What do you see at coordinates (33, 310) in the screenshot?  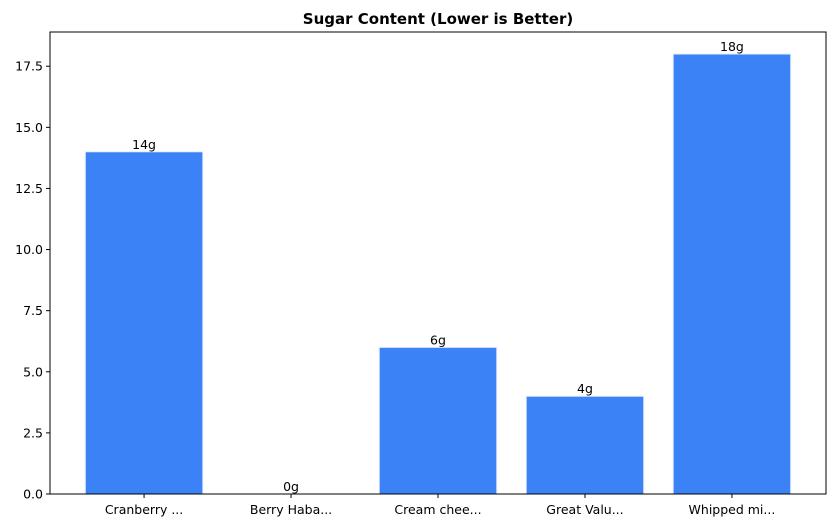 I see `y-tick-label: 7.5` at bounding box center [33, 310].